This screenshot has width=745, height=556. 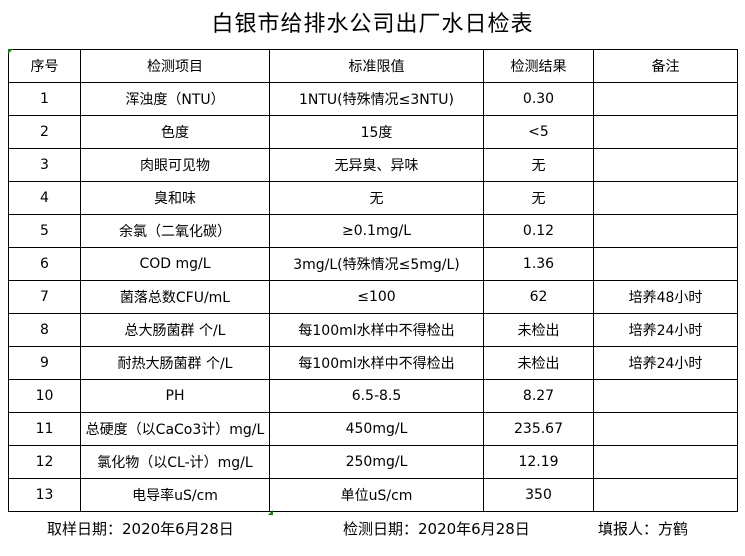 I want to click on header-cell: 检测结果, so click(x=539, y=66).